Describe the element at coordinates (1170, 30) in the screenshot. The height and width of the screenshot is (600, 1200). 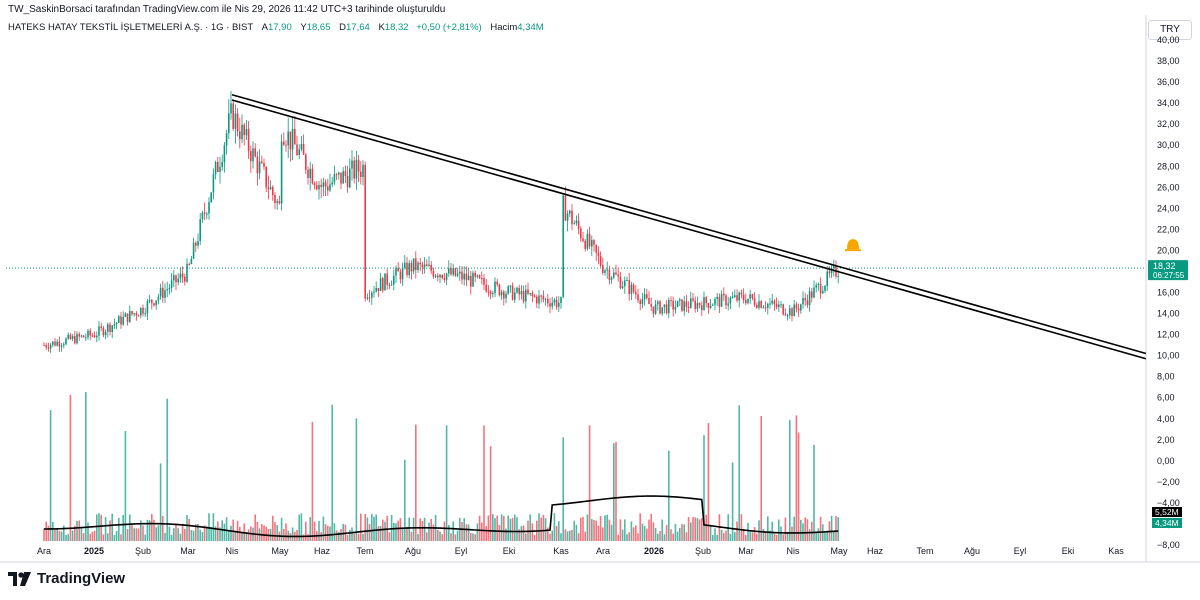
I see `currency-selector: TRY` at that location.